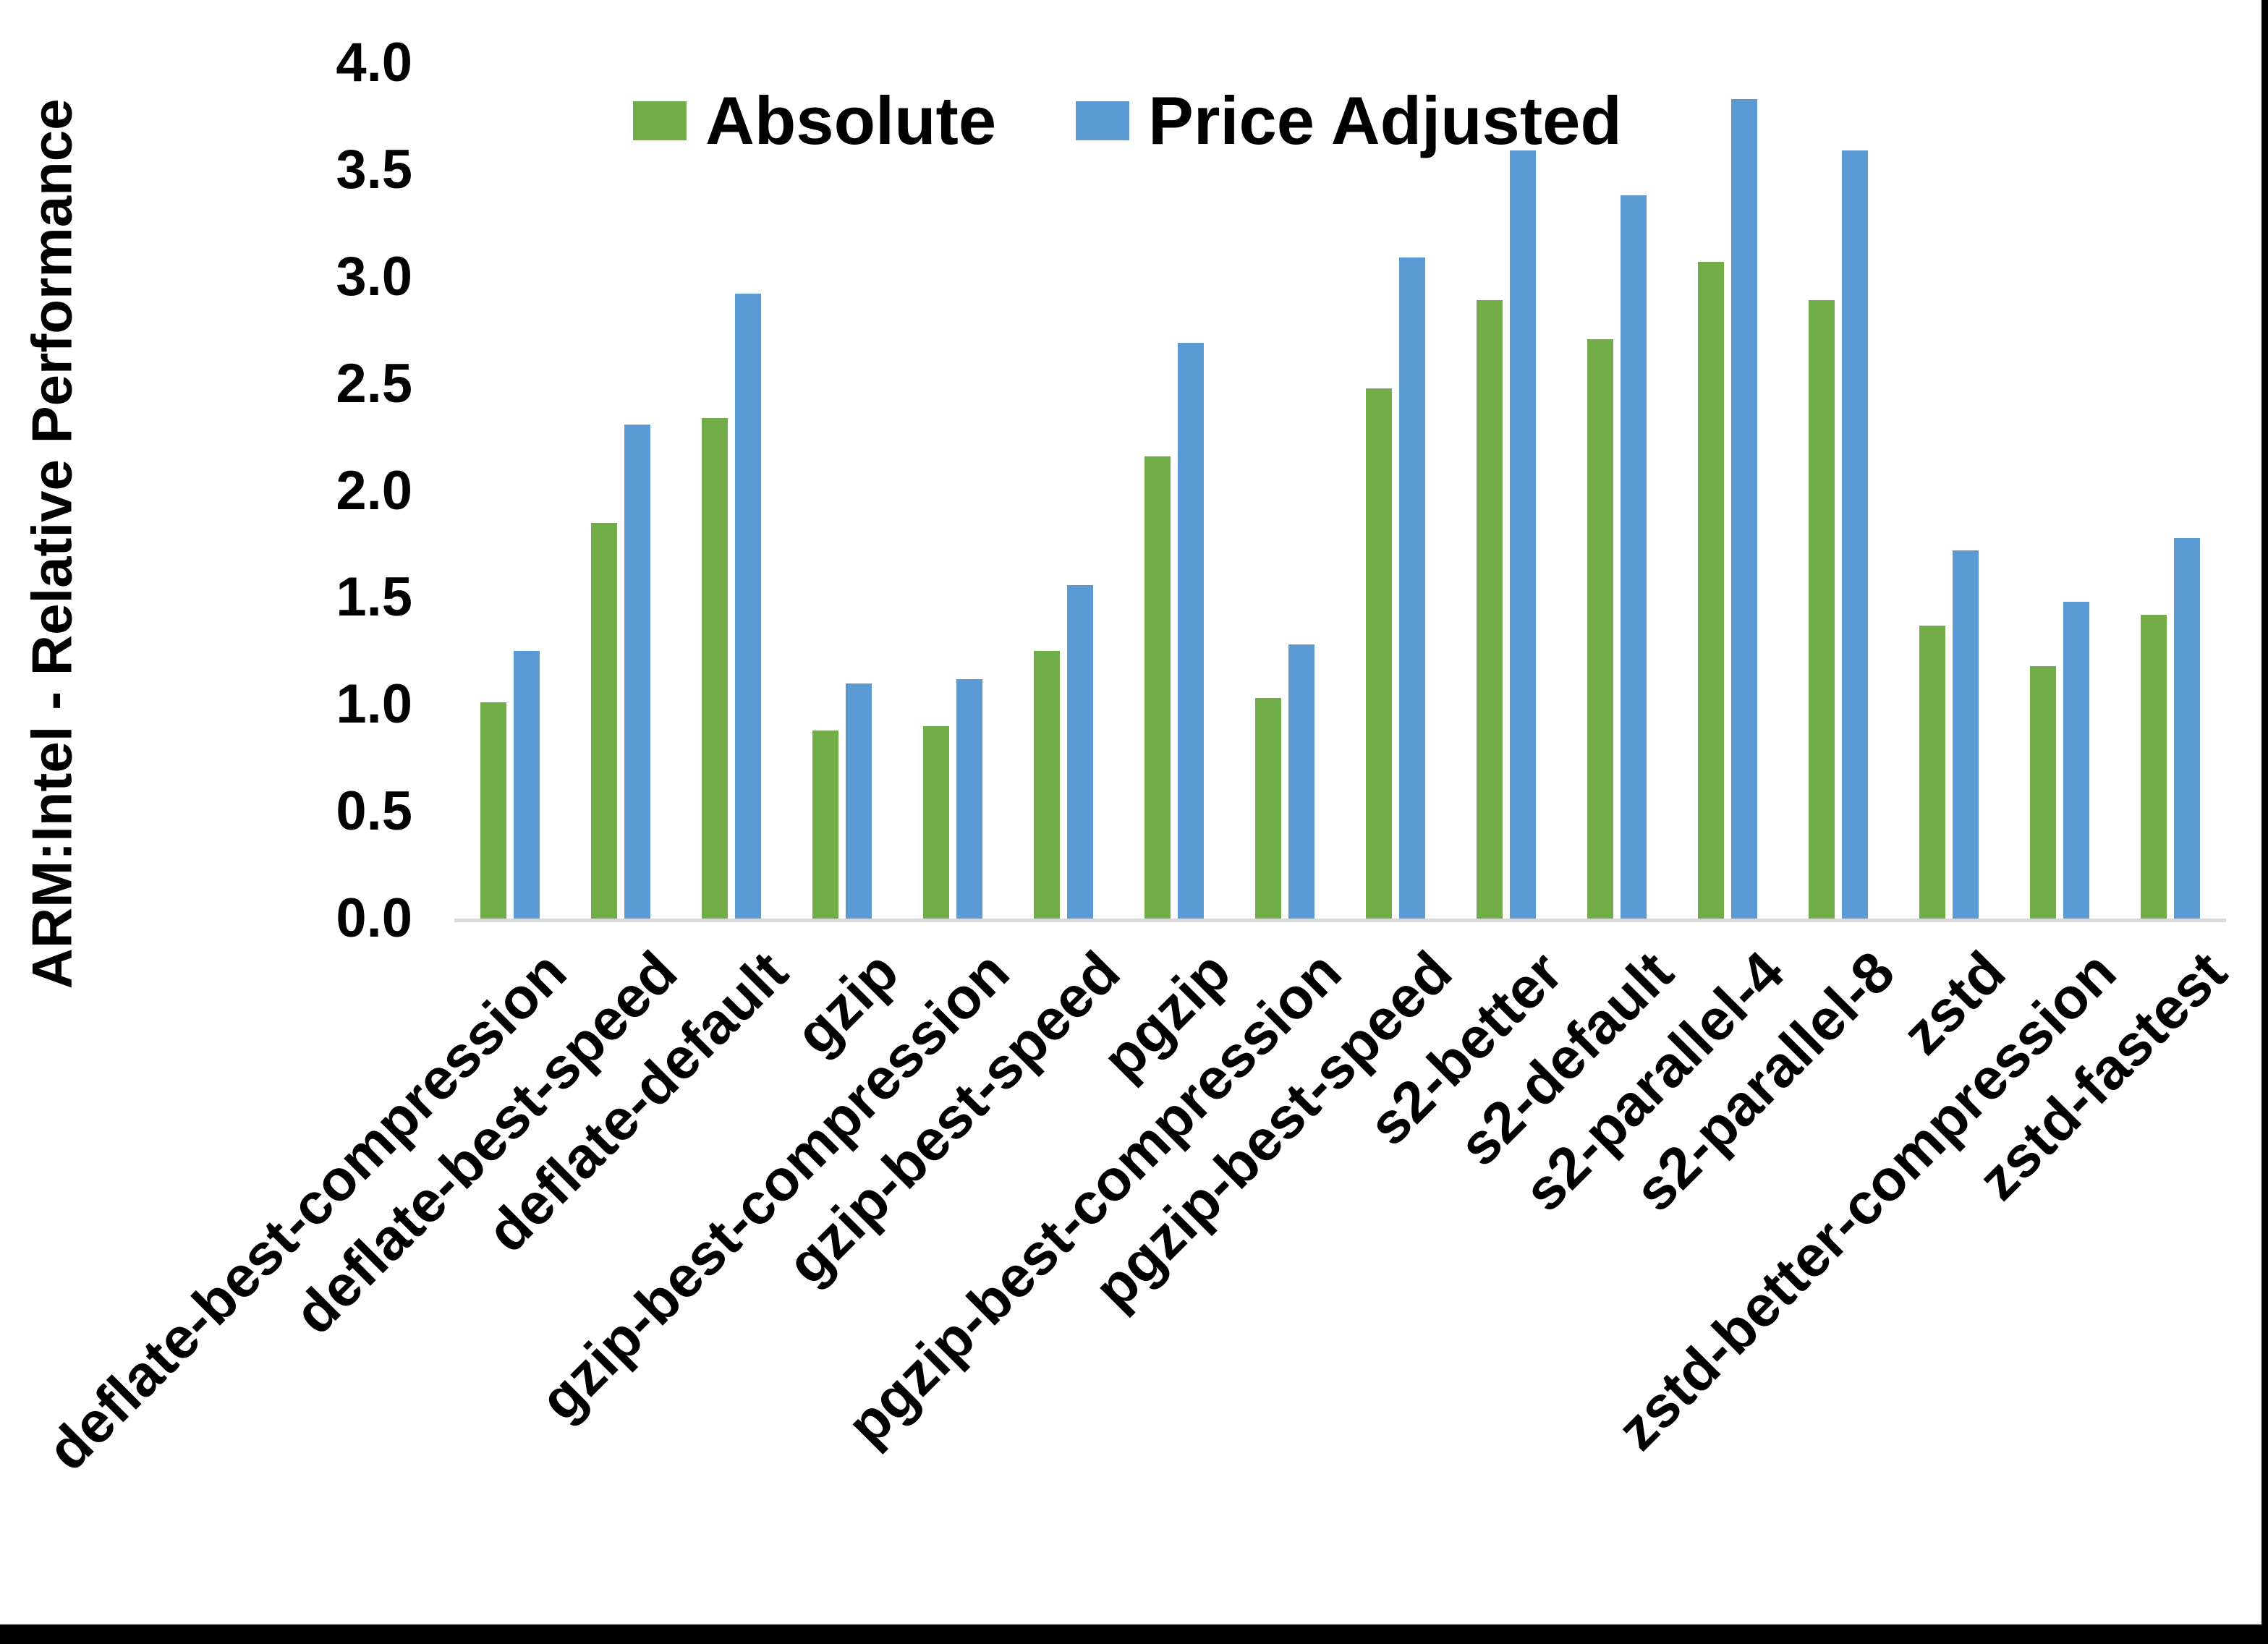  What do you see at coordinates (2060, 491) in the screenshot?
I see `bar-group-zstd-better-compression` at bounding box center [2060, 491].